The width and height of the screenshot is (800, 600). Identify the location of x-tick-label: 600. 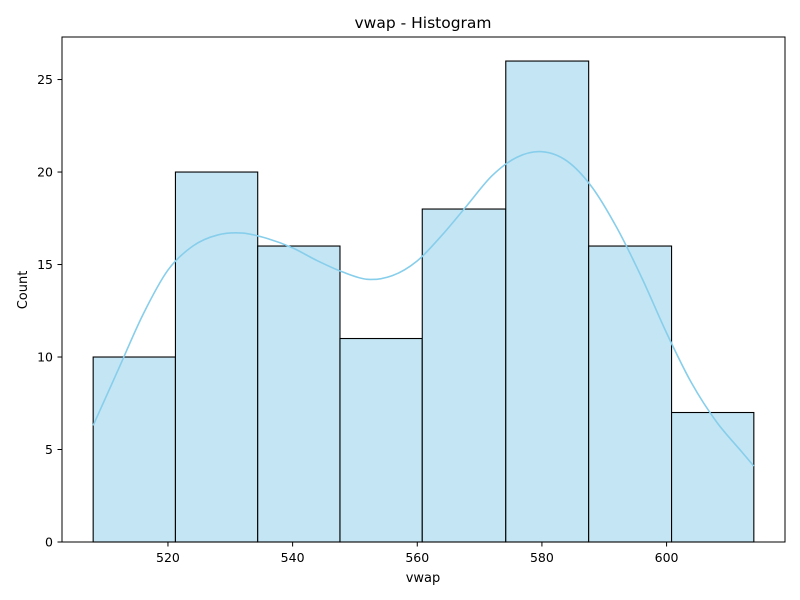
(667, 557).